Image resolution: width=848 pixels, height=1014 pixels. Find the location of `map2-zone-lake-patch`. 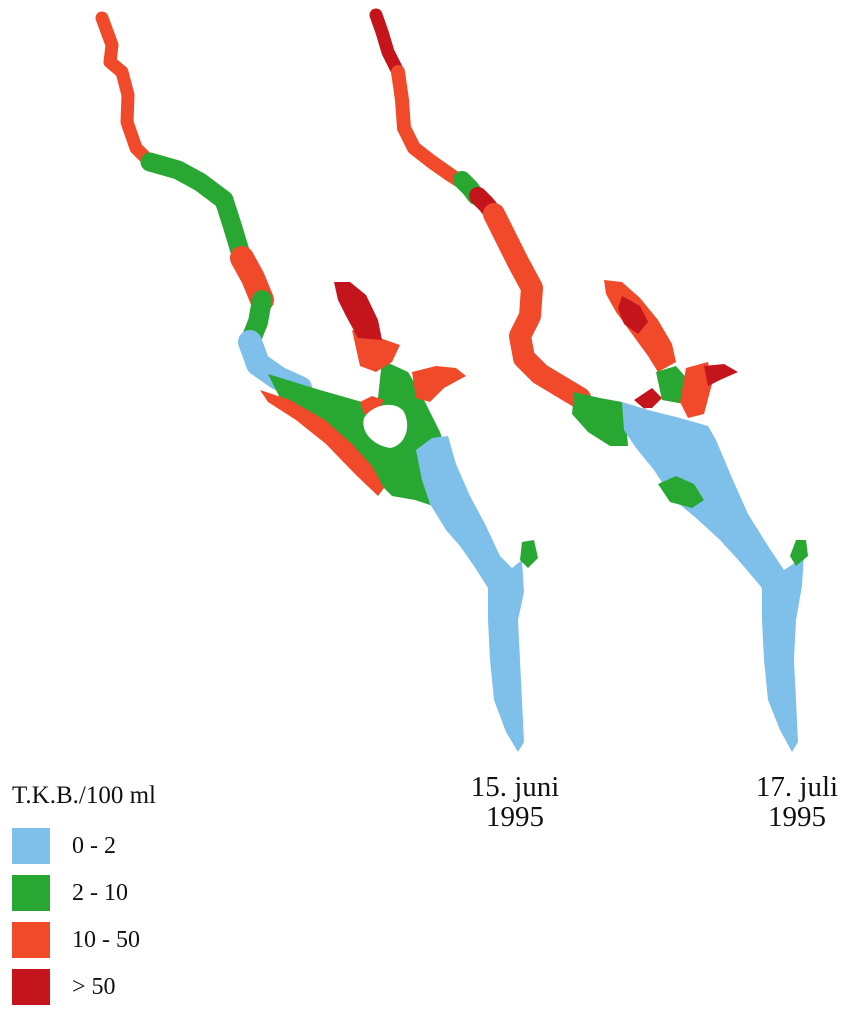

map2-zone-lake-patch is located at coordinates (681, 492).